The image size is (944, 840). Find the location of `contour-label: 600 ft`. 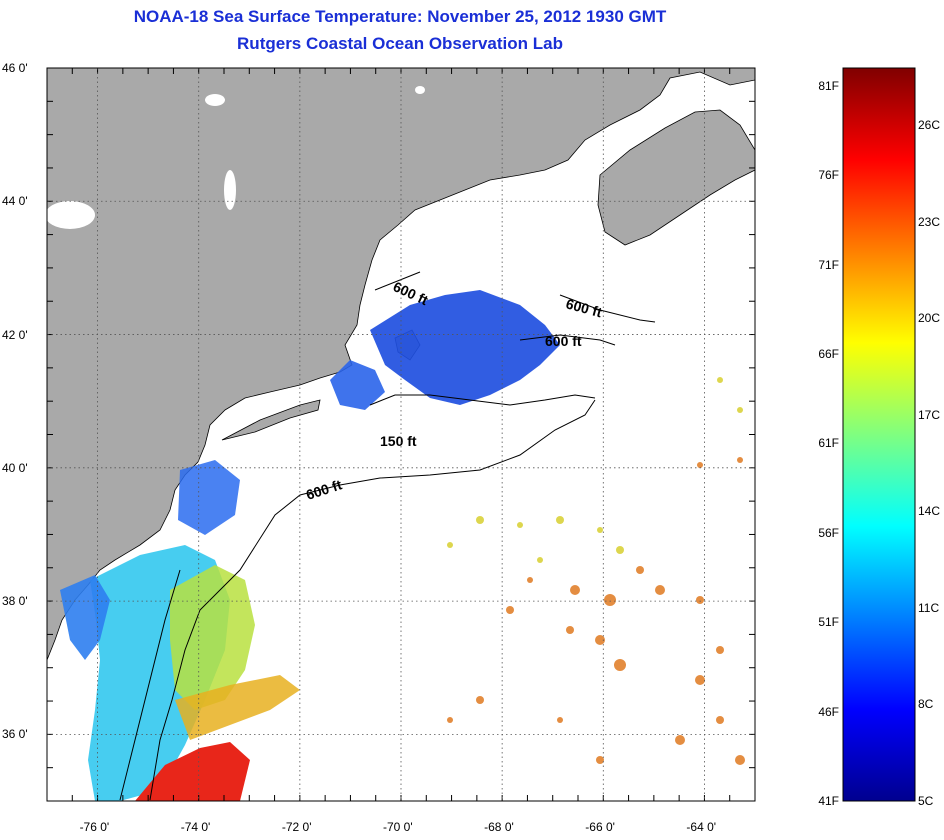

contour-label: 600 ft is located at coordinates (563, 341).